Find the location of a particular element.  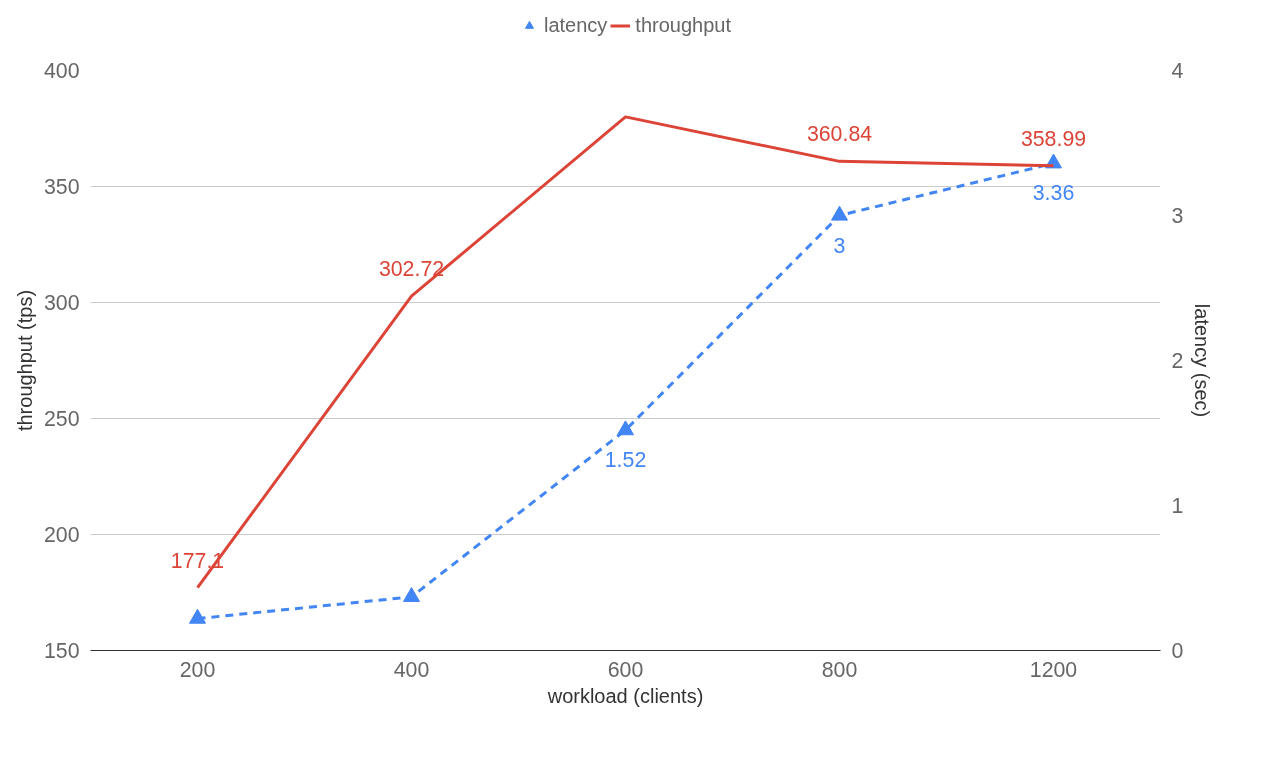

x-tick-label: 400 is located at coordinates (411, 669).